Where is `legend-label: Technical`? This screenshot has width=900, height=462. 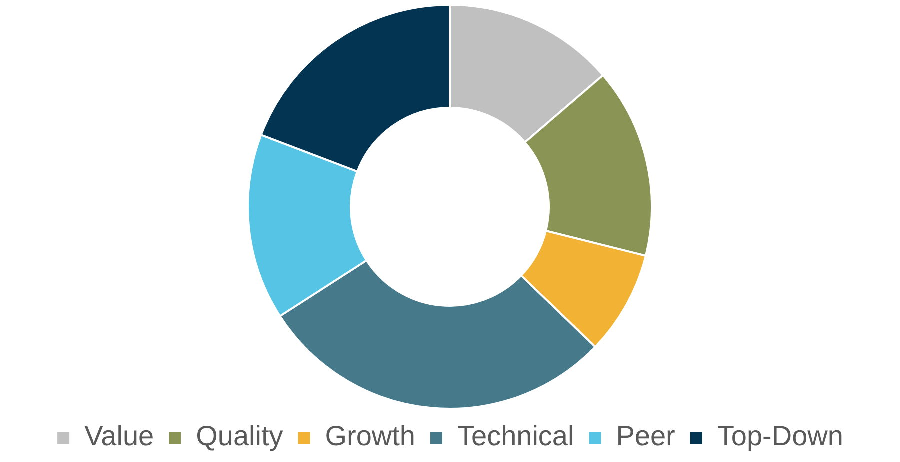
legend-label: Technical is located at coordinates (516, 436).